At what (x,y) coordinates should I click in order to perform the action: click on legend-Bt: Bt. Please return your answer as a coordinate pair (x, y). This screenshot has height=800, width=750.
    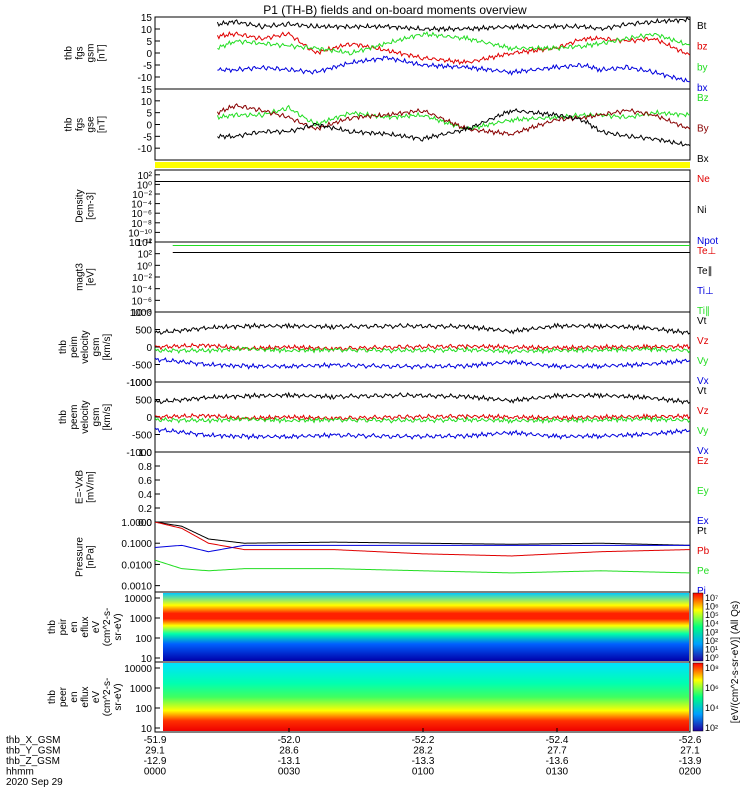
    Looking at the image, I should click on (702, 26).